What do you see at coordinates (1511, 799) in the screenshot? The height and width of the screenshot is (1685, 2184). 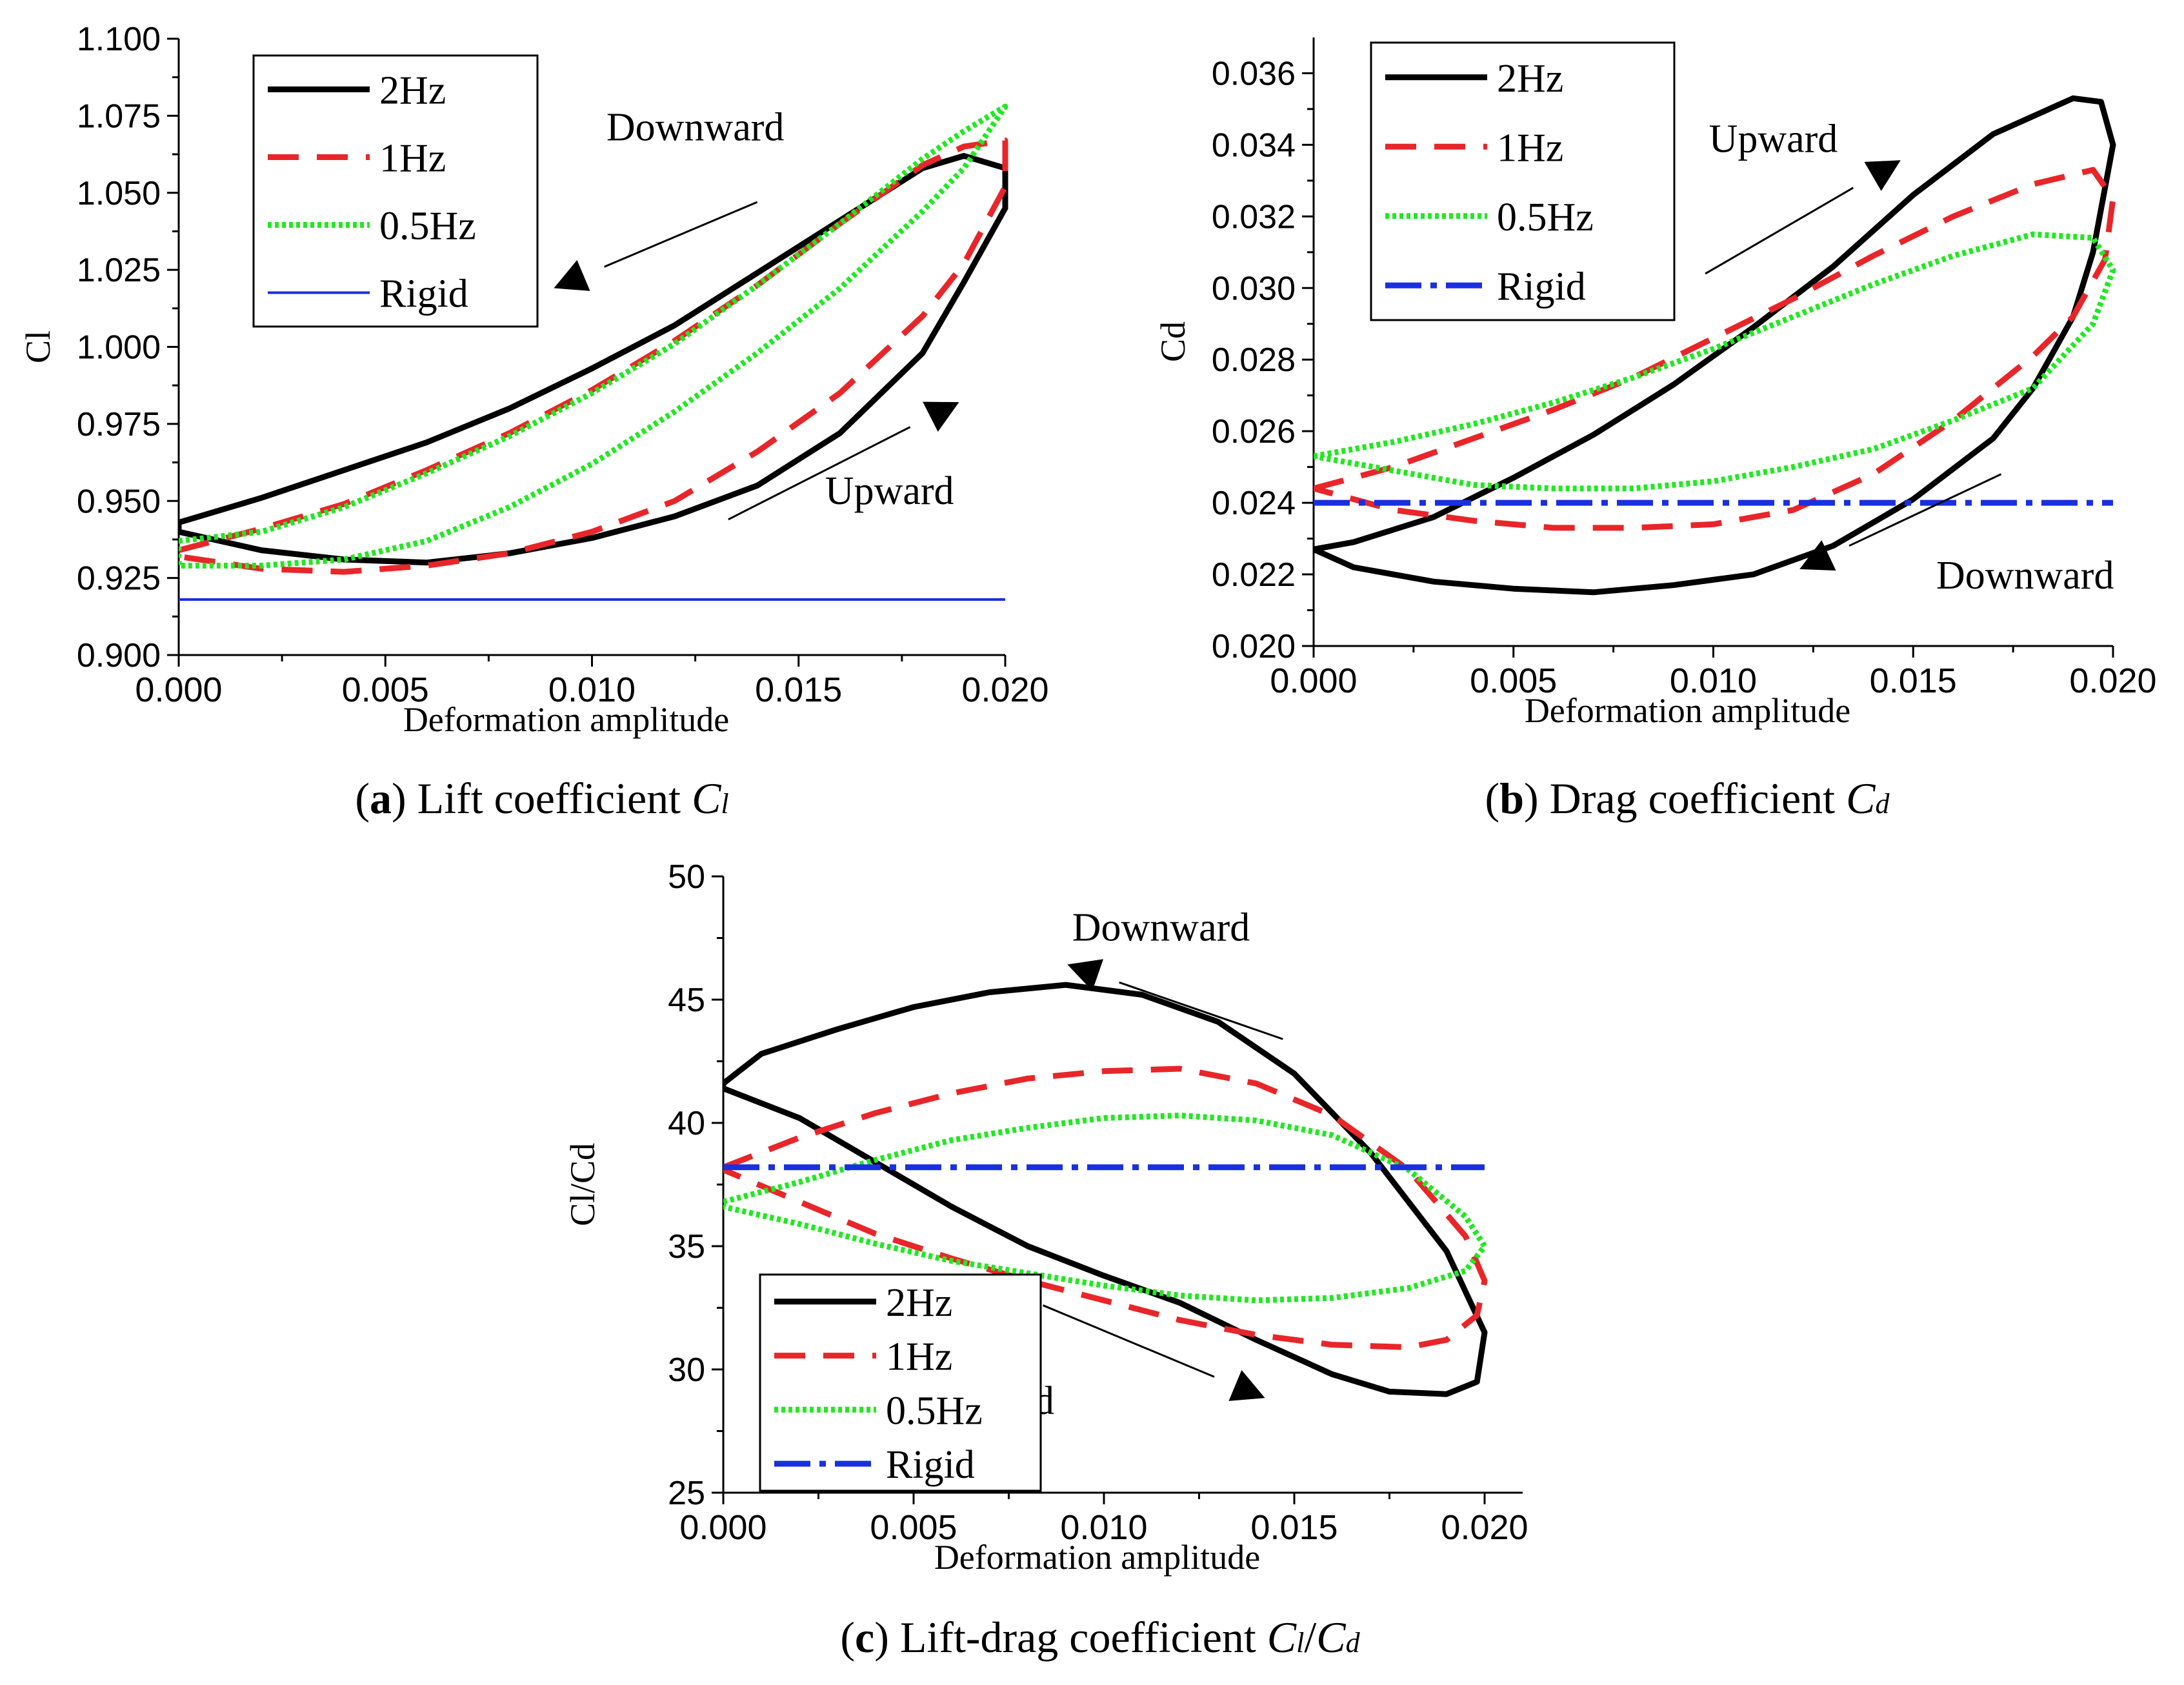 I see `caption-letter: b` at bounding box center [1511, 799].